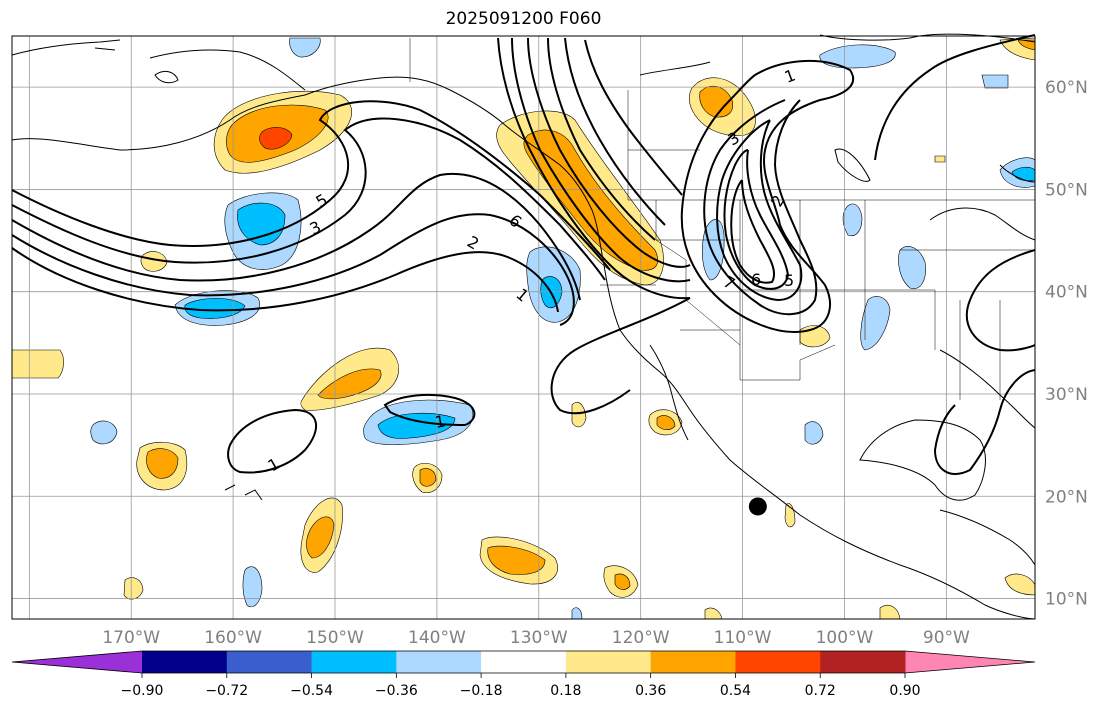  Describe the element at coordinates (789, 280) in the screenshot. I see `contour-label: 5` at that location.